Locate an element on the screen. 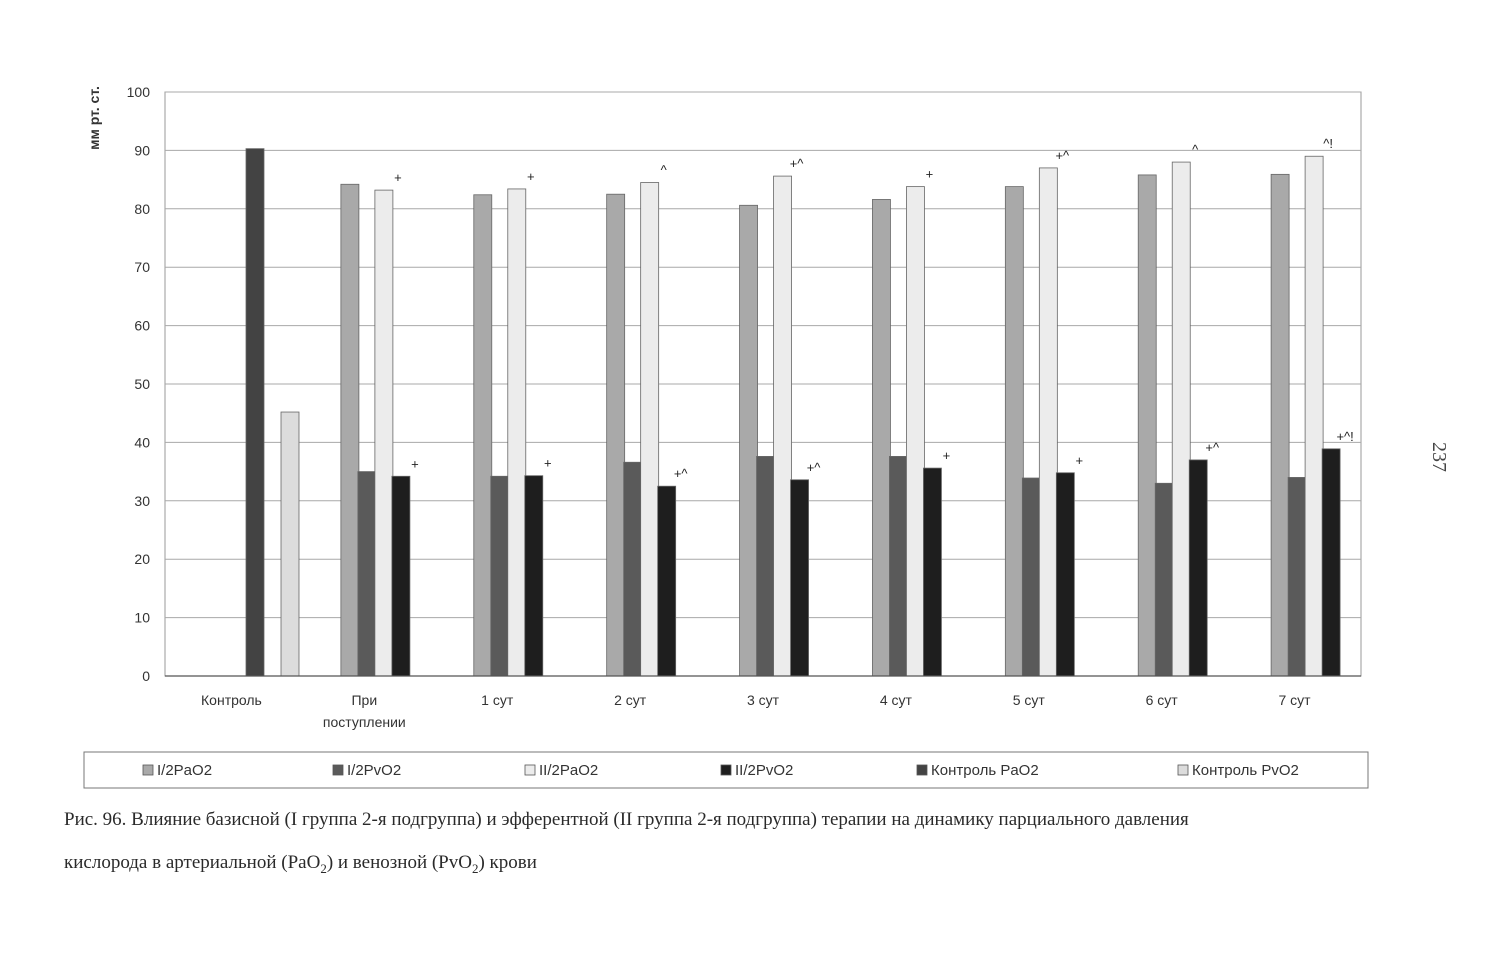 Image resolution: width=1503 pixels, height=960 pixels. page-number: 237 is located at coordinates (1439, 457).